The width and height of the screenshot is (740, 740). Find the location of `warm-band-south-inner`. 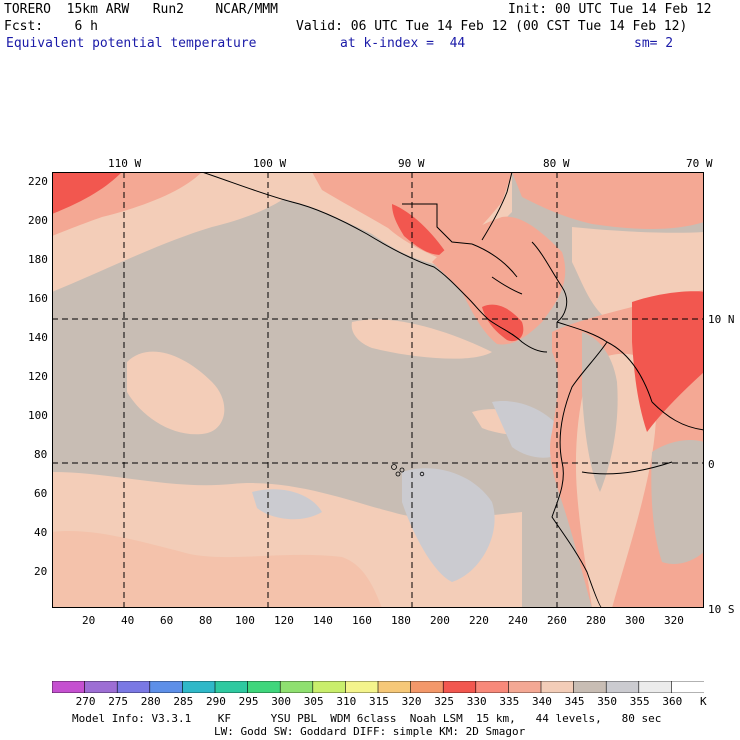

warm-band-south-inner is located at coordinates (217, 569).